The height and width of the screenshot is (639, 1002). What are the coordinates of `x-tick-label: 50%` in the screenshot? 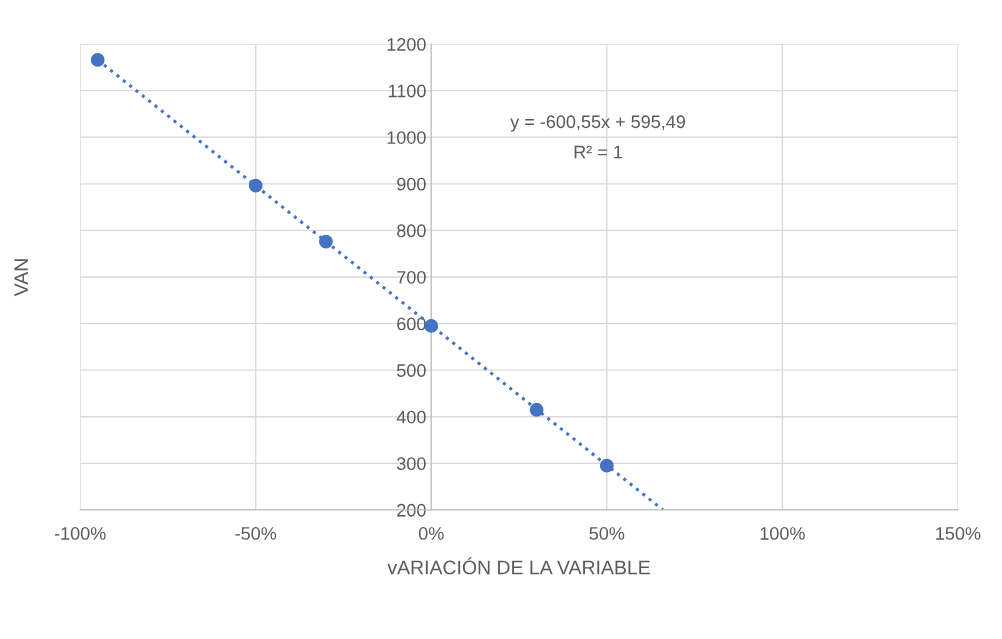 It's located at (607, 533).